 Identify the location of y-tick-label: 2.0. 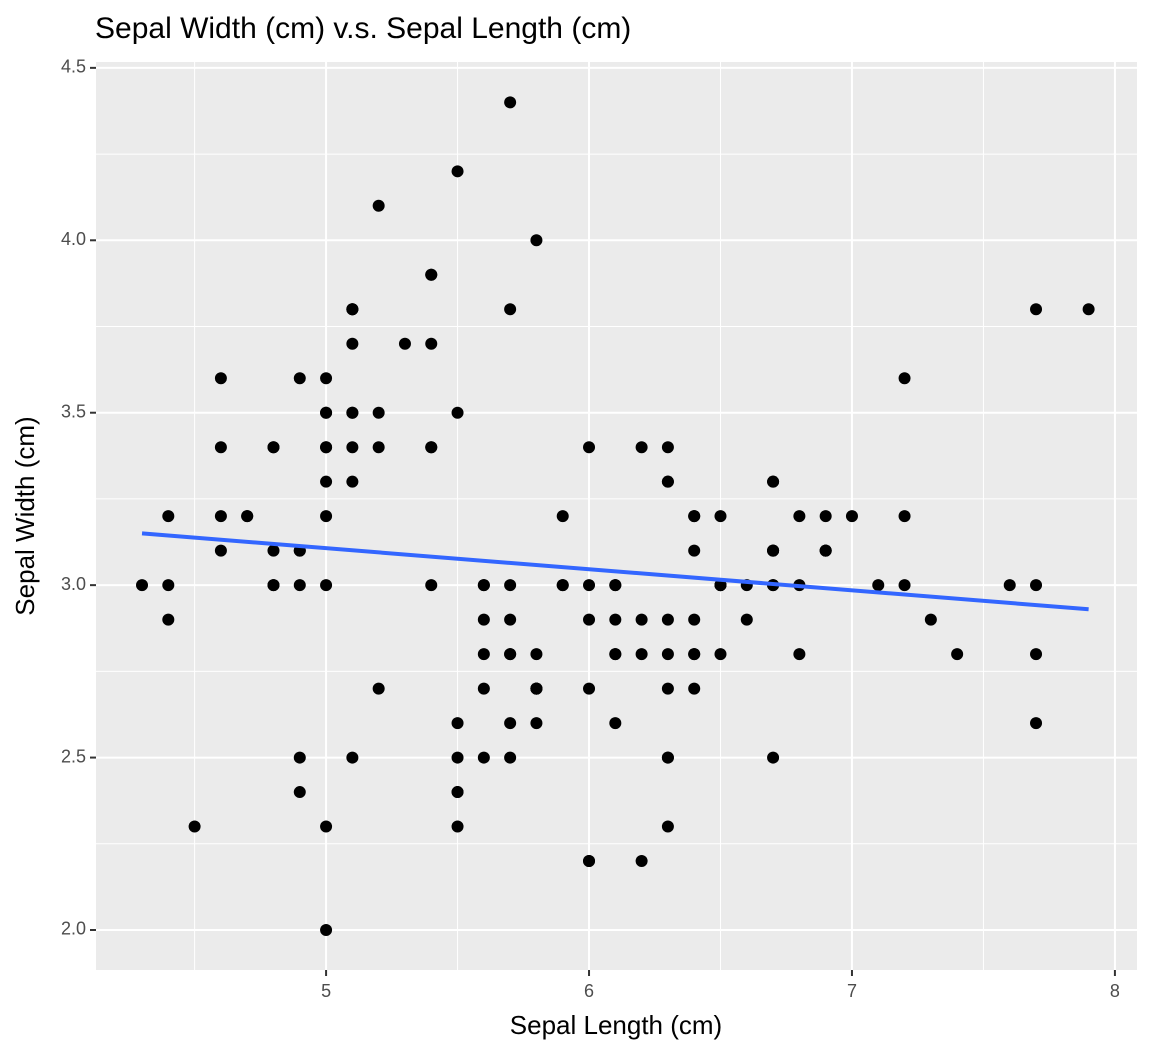
(73, 929).